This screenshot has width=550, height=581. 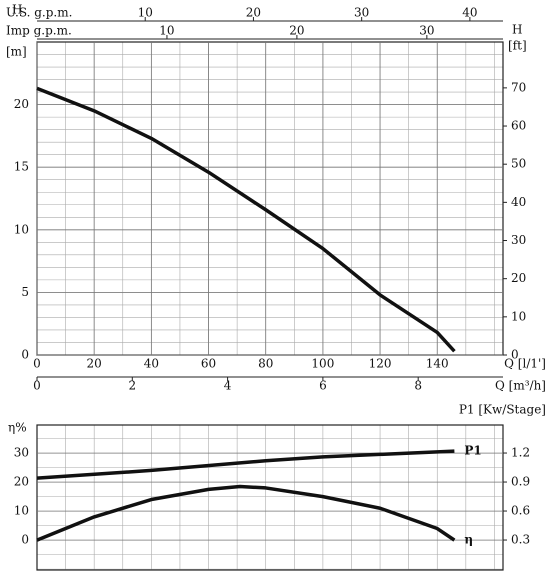 What do you see at coordinates (468, 540) in the screenshot?
I see `series-label: η` at bounding box center [468, 540].